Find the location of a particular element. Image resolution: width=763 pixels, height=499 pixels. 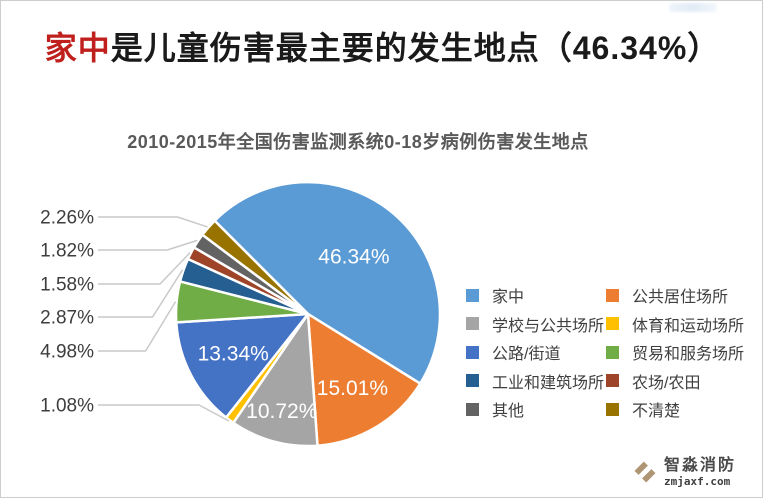

pie-outer-label-6: 2.87% is located at coordinates (67, 318).